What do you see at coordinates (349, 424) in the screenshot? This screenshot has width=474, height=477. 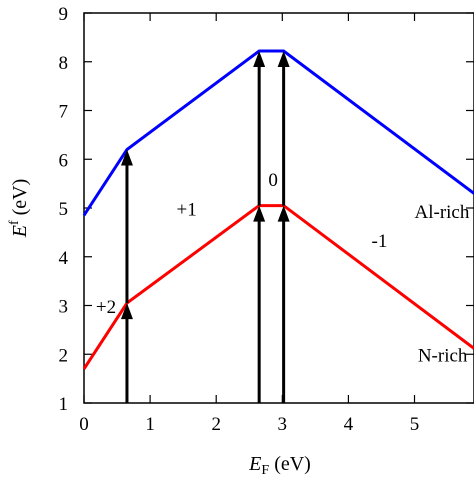 I see `x-tick-label: 4` at bounding box center [349, 424].